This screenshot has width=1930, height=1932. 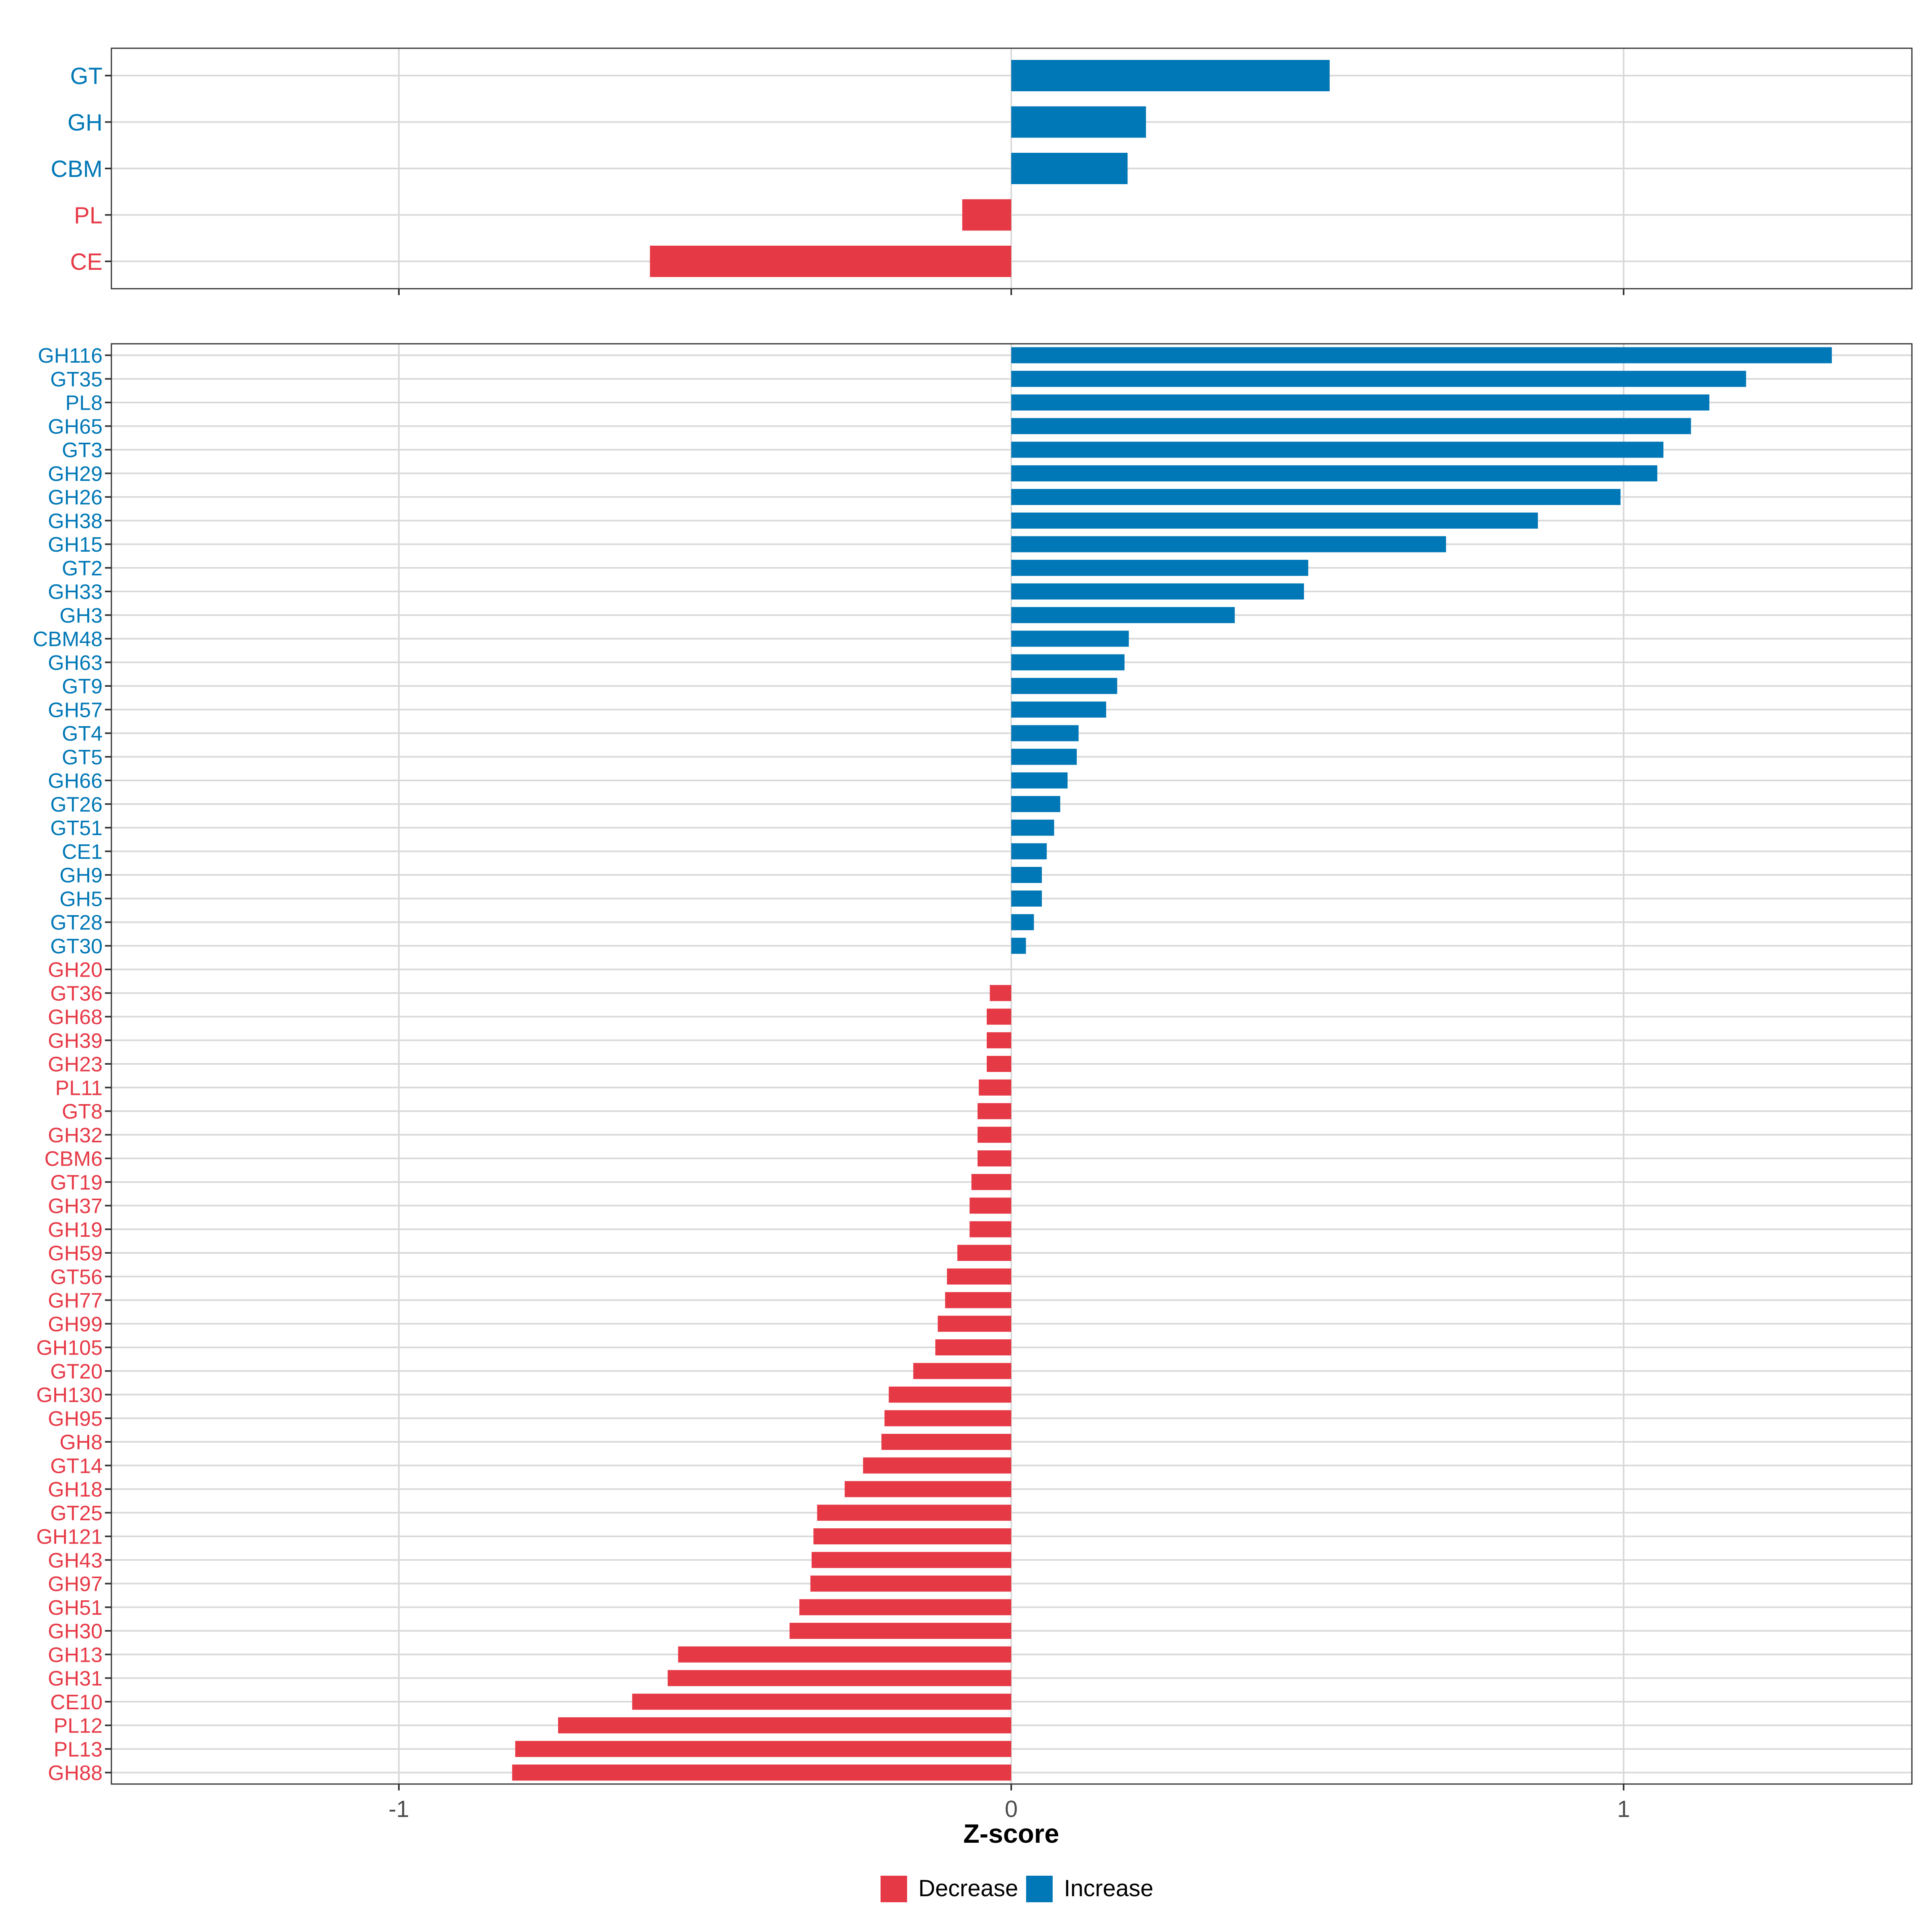 I want to click on y-tick-label-gh31: GH31, so click(x=75, y=1678).